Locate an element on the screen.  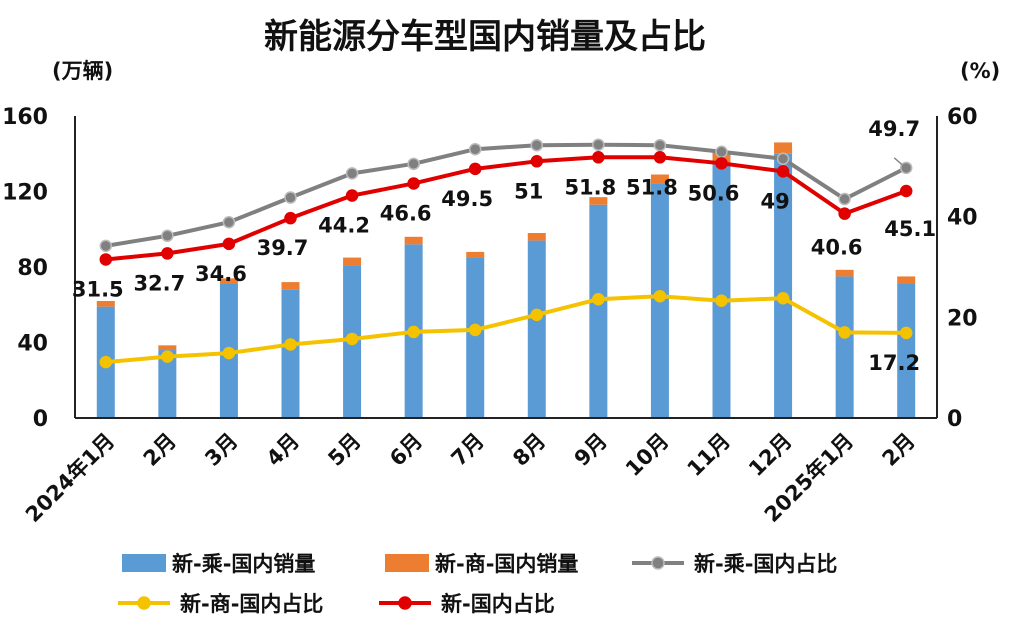
pv-share-label: 49.7 is located at coordinates (894, 129).